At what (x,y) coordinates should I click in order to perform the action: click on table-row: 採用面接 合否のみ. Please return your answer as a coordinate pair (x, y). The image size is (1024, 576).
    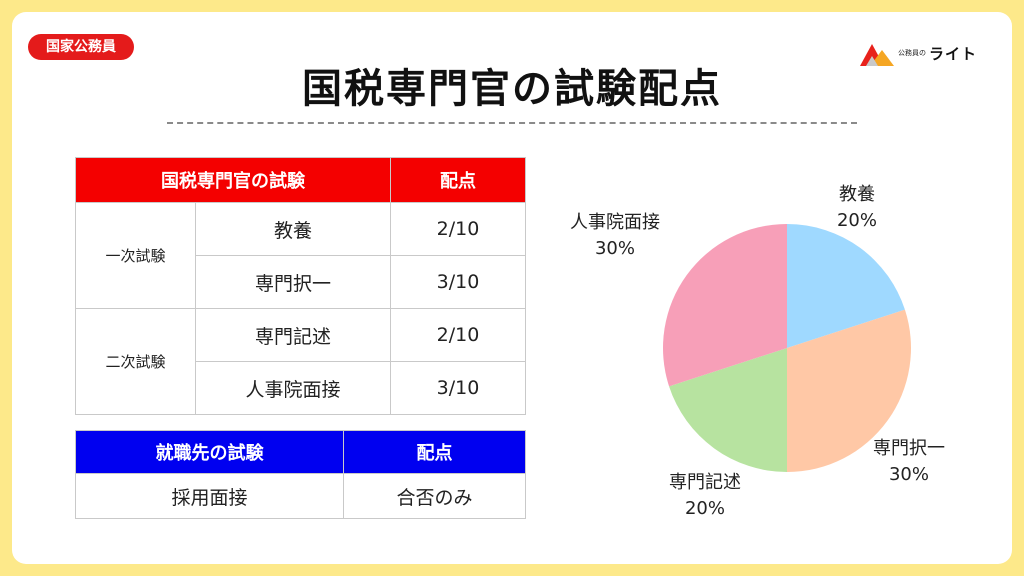
    Looking at the image, I should click on (300, 496).